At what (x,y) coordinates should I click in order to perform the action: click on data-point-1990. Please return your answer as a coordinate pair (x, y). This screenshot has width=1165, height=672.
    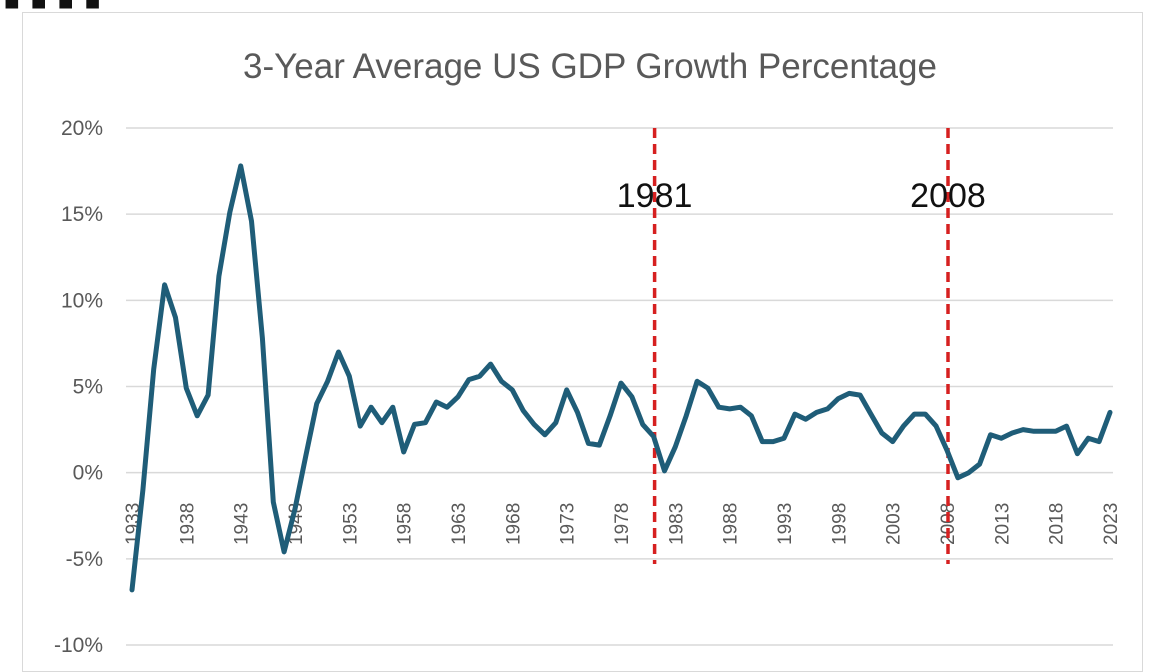
    Looking at the image, I should click on (751, 415).